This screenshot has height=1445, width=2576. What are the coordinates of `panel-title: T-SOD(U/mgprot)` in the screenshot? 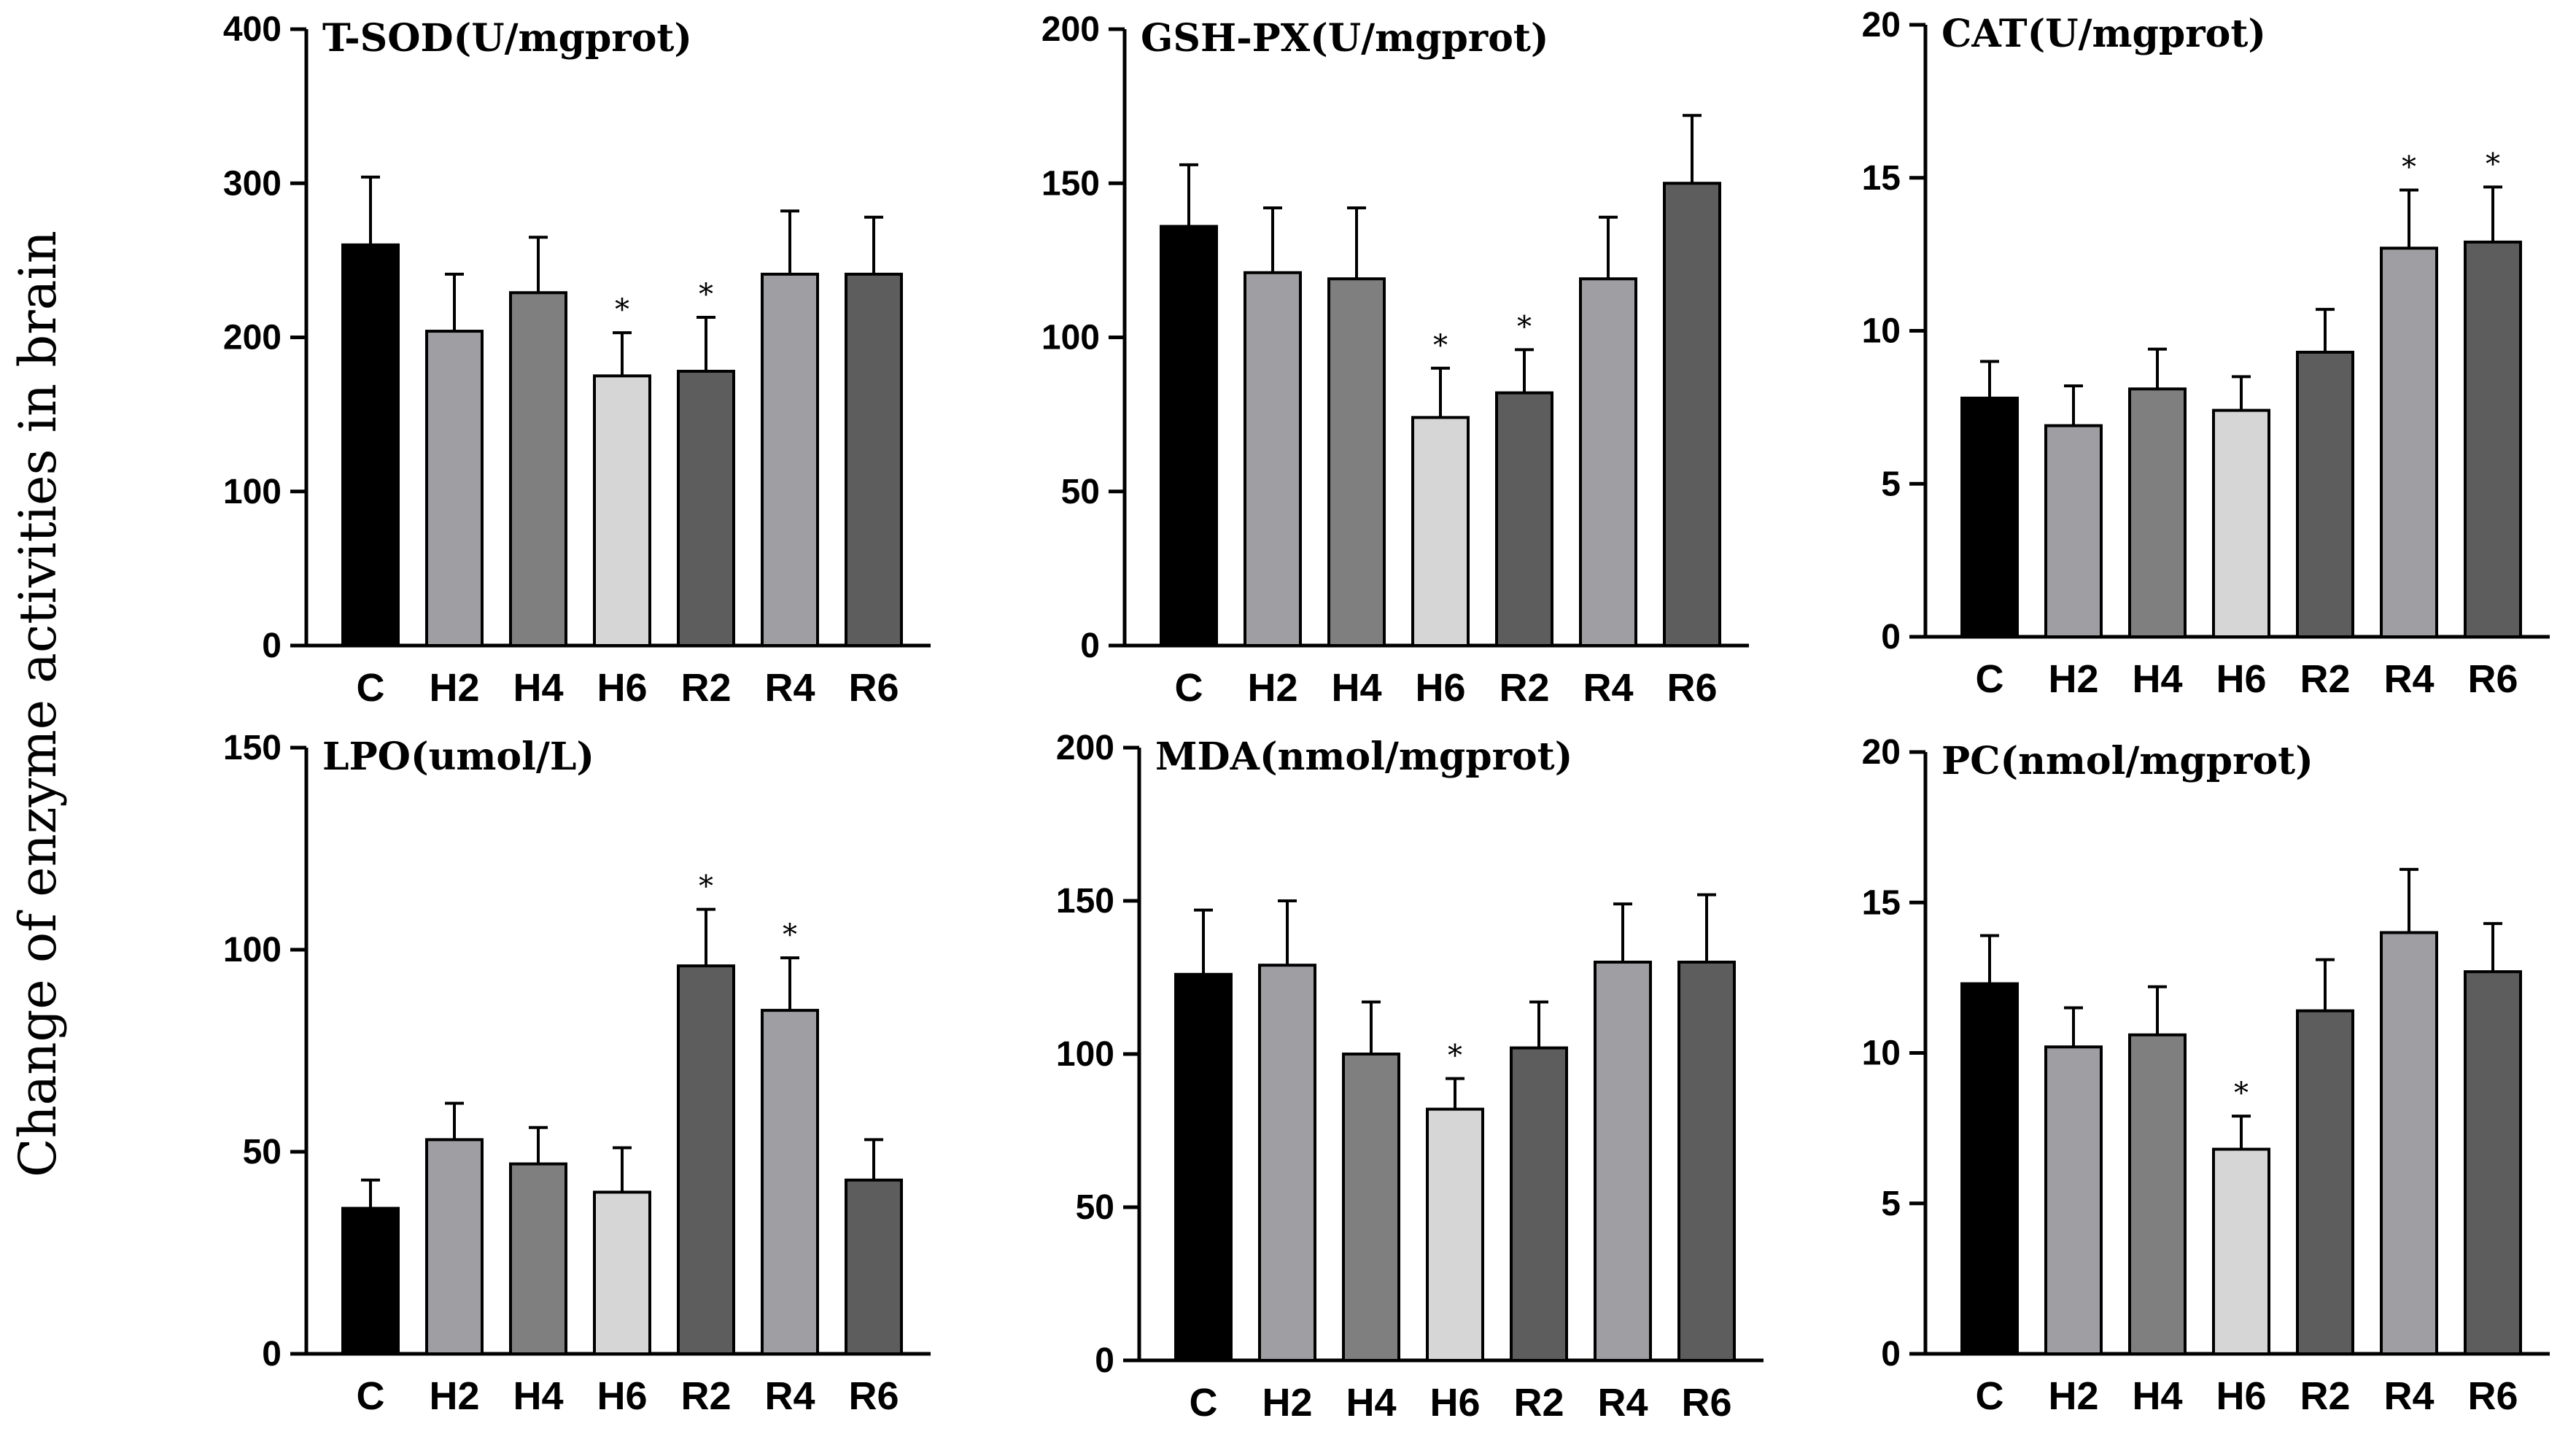 It's located at (507, 38).